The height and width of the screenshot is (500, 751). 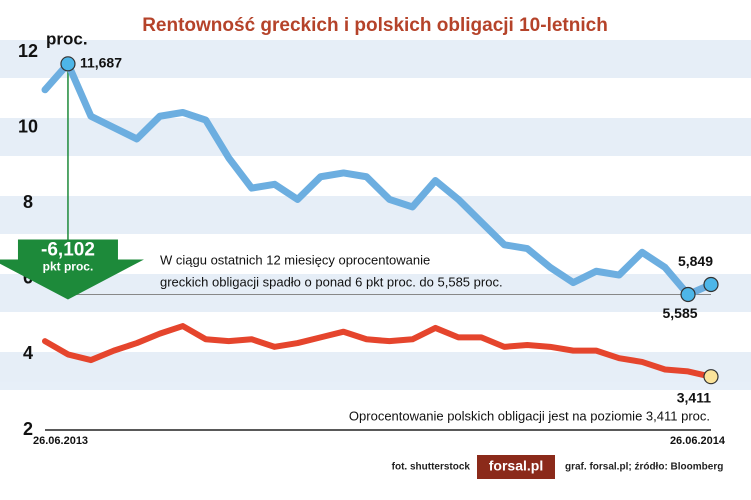 I want to click on photo-credit: fot. shutterstock, so click(x=431, y=467).